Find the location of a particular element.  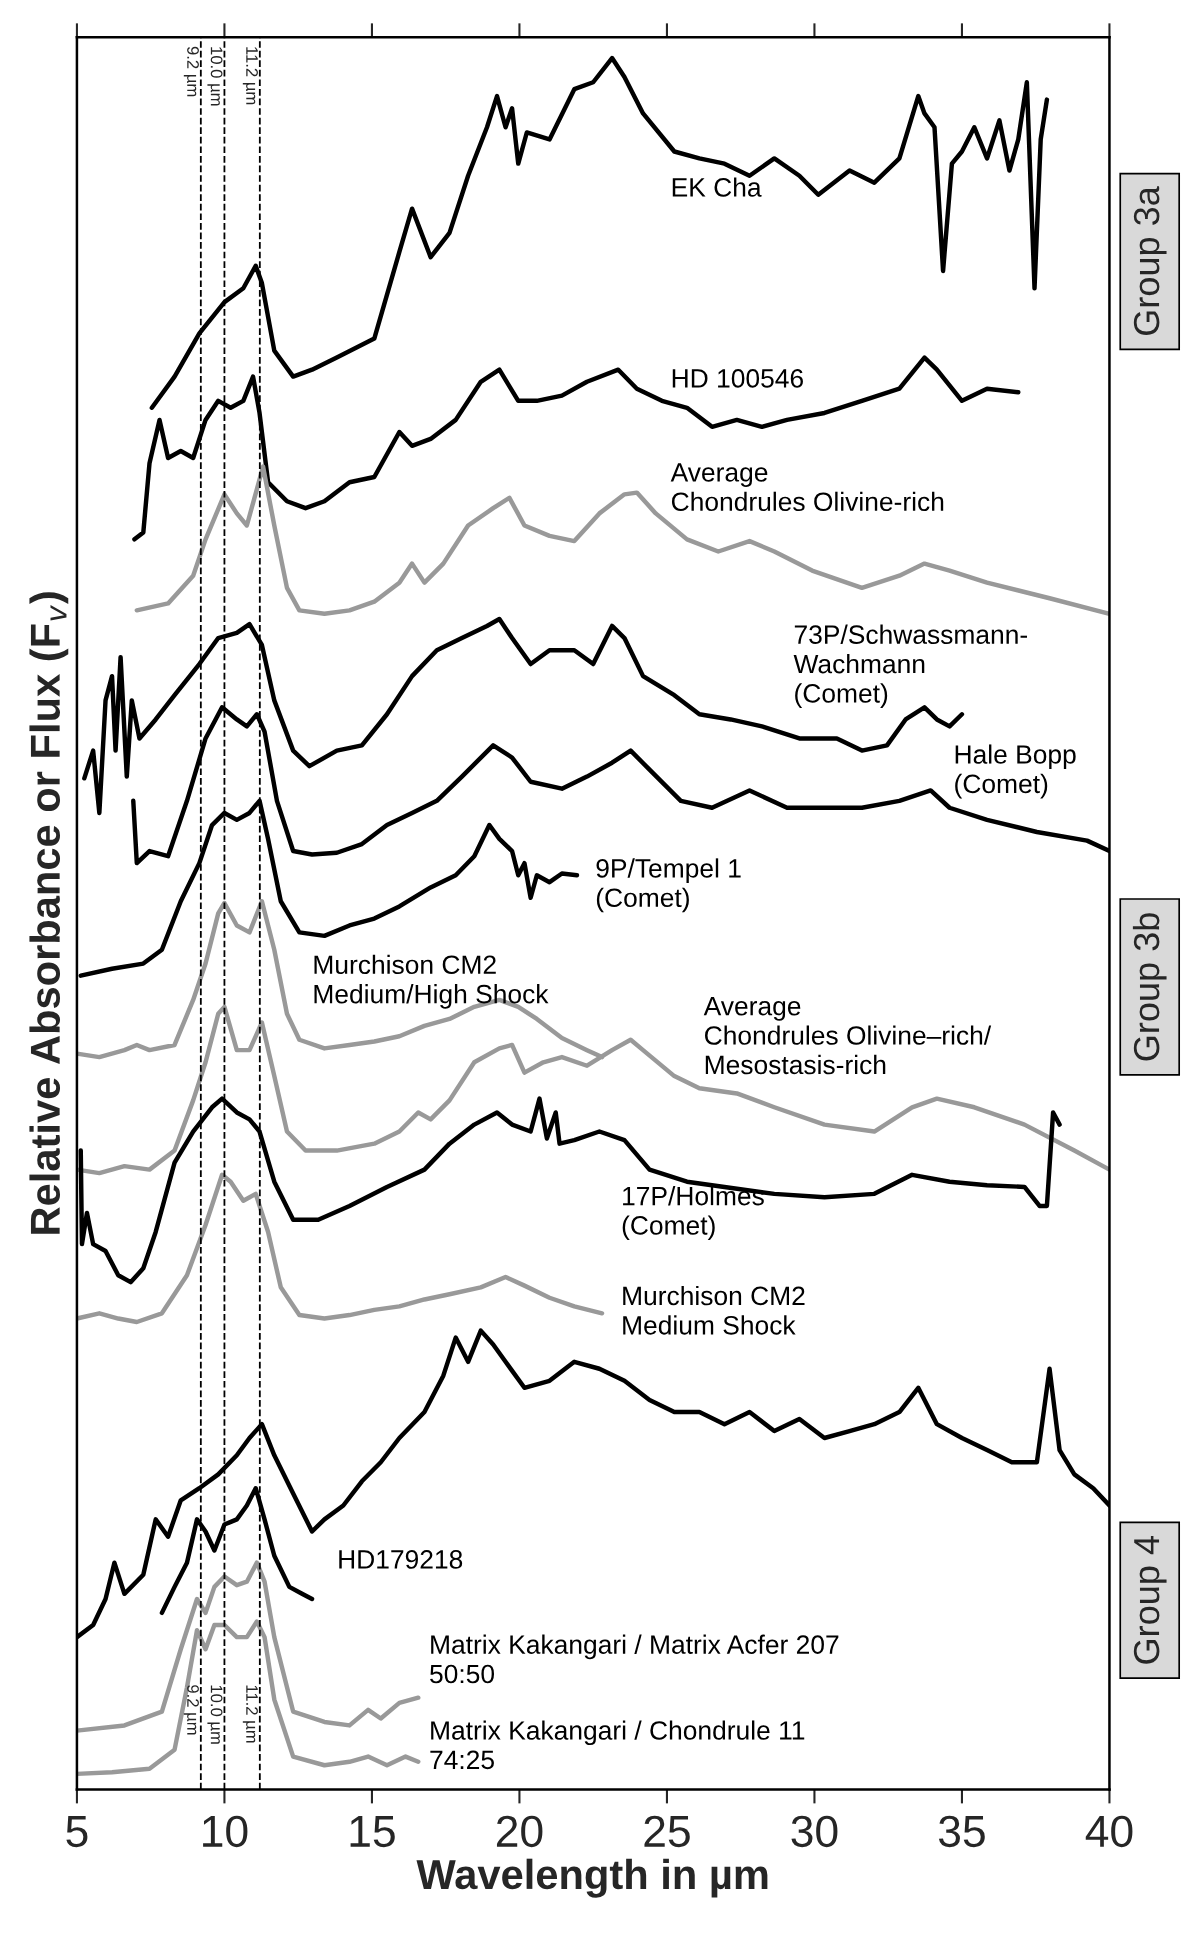

x-tick-label: 15 is located at coordinates (372, 1832).